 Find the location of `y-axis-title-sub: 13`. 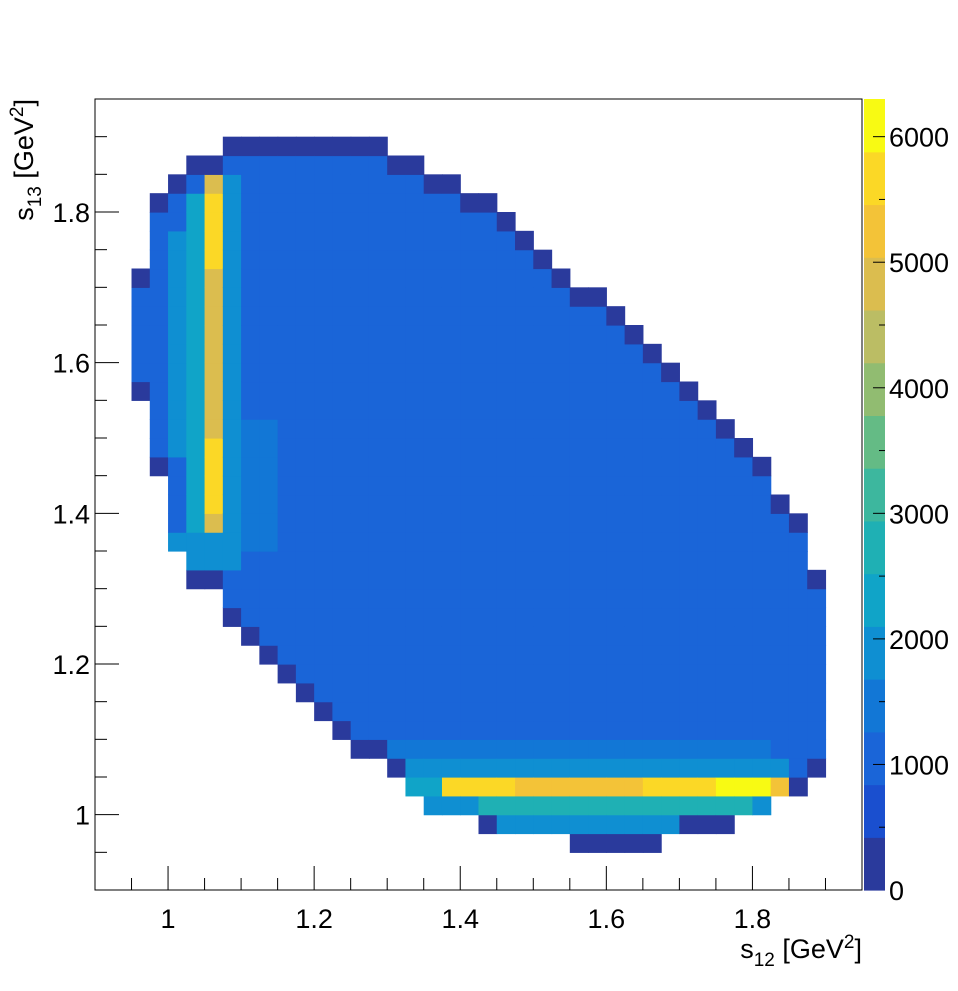

y-axis-title-sub: 13 is located at coordinates (35, 196).